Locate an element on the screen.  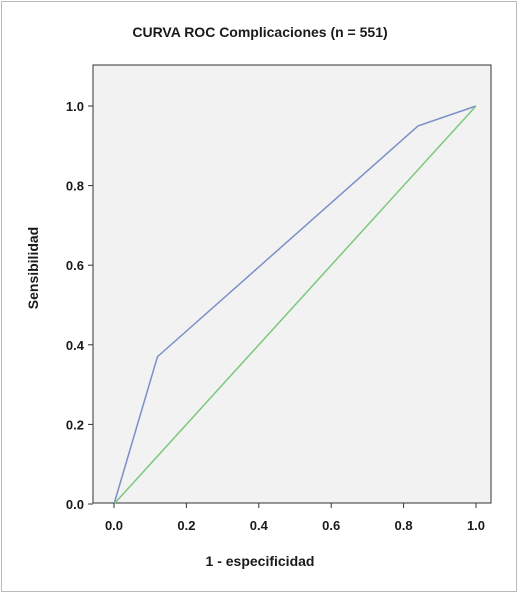
y-tick-label: 0.4 is located at coordinates (75, 345).